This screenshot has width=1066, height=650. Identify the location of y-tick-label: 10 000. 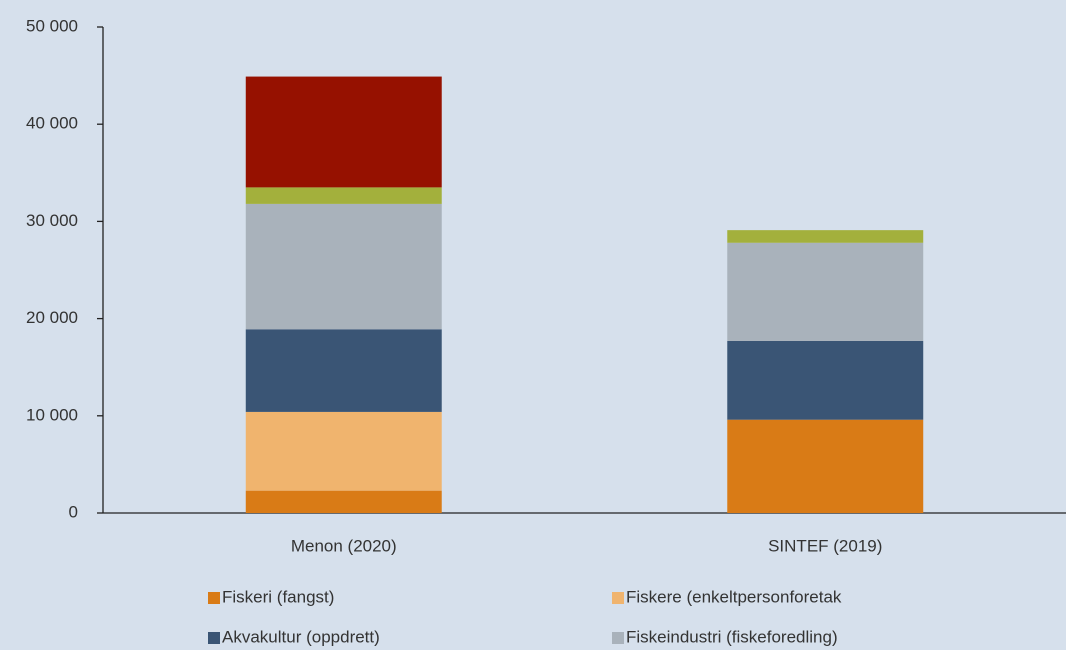
(52, 414).